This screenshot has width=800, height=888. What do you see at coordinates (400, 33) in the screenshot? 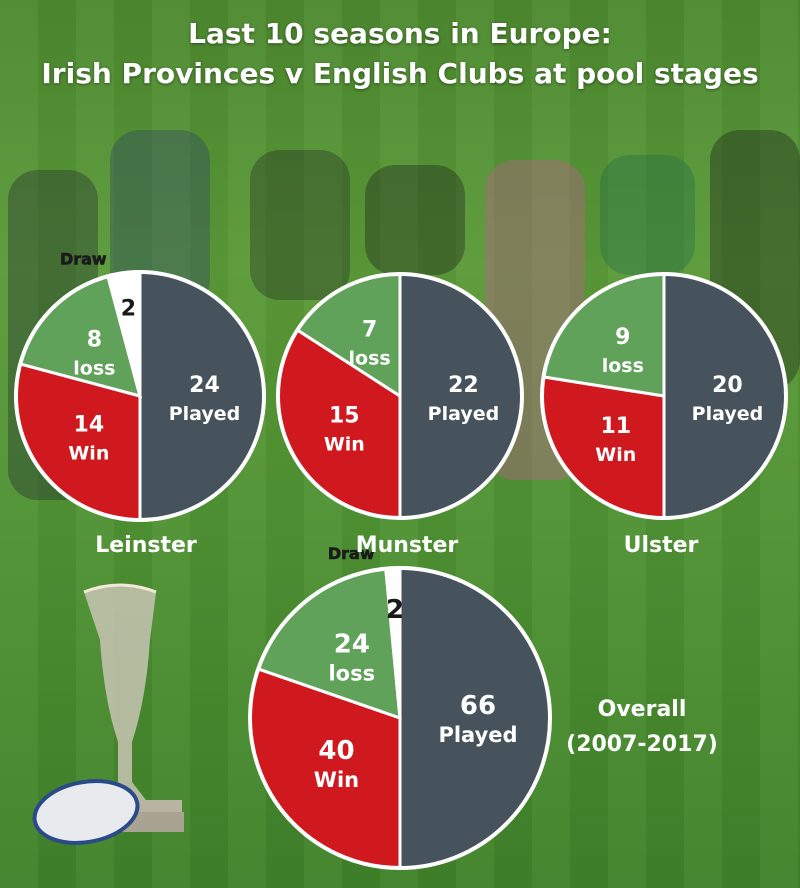
I see `title-line-1: Last 10 seasons in Europe:` at bounding box center [400, 33].